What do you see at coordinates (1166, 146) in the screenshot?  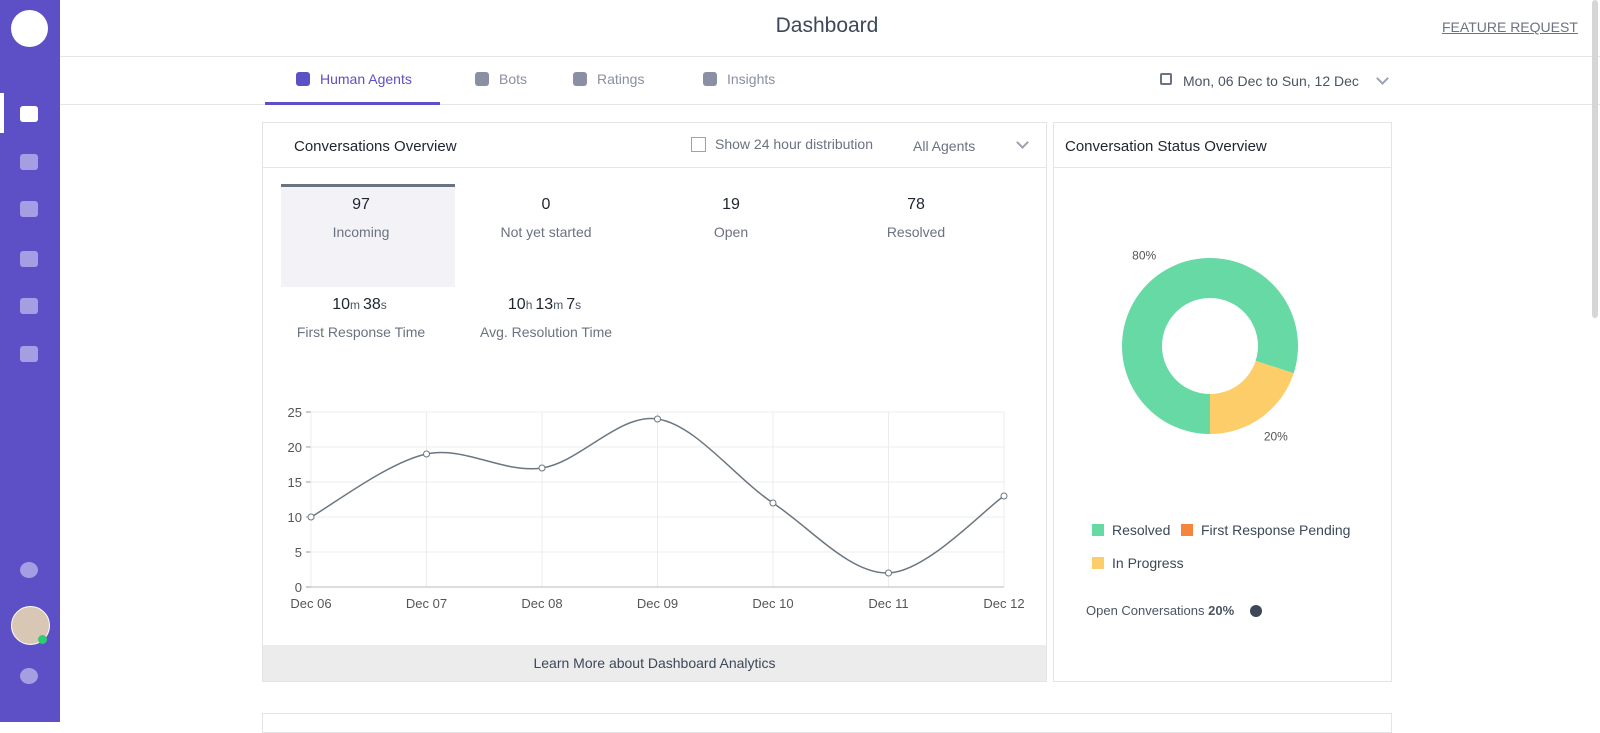 I see `card-title: Conversation Status Overview` at bounding box center [1166, 146].